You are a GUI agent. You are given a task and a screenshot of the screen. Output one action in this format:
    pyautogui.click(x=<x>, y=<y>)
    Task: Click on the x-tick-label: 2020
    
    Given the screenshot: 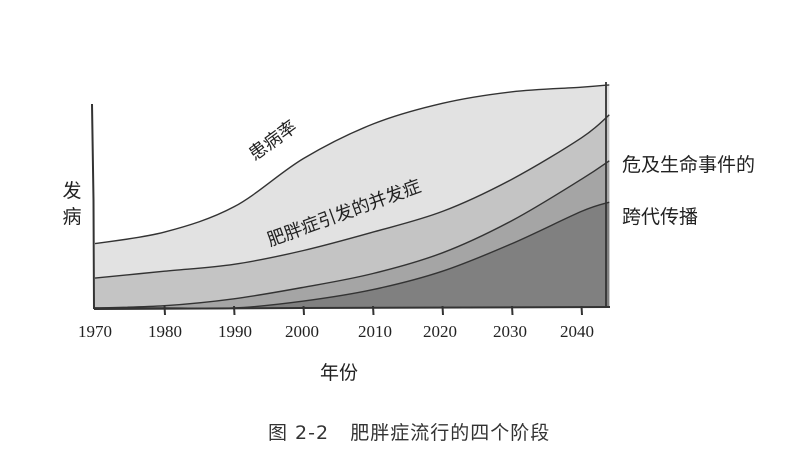 What is the action you would take?
    pyautogui.click(x=440, y=331)
    